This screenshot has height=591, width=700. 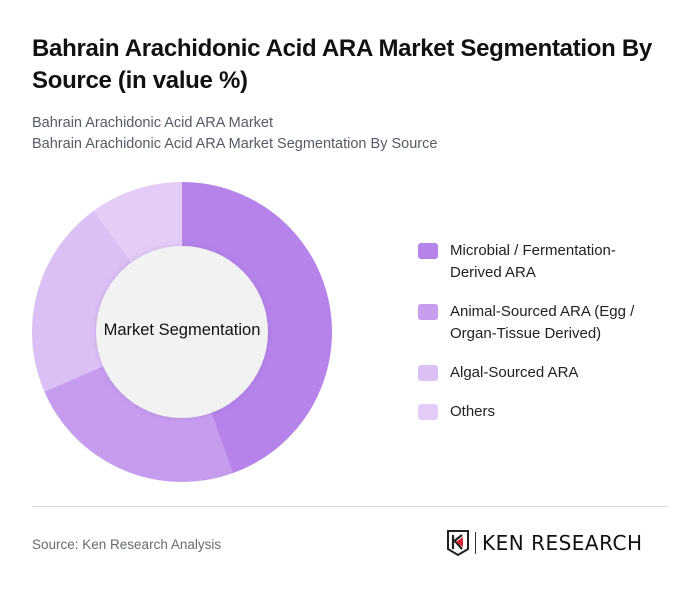 I want to click on legend-item-microbial: Microbial / Fermentation-Derived ARA, so click(x=543, y=262).